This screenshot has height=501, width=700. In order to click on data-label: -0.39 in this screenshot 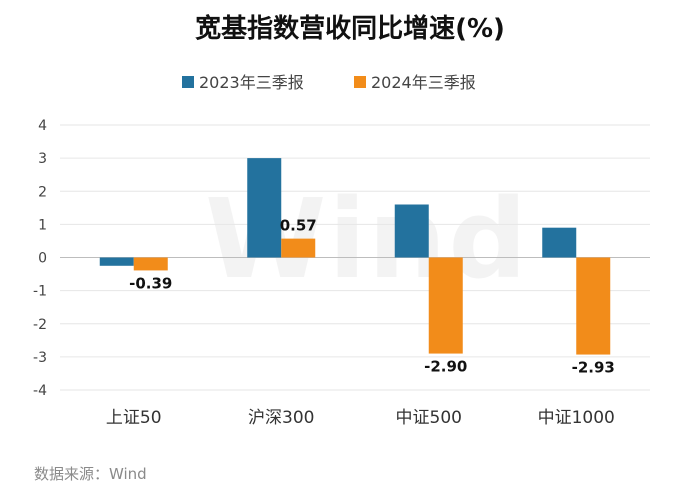, I will do `click(150, 283)`.